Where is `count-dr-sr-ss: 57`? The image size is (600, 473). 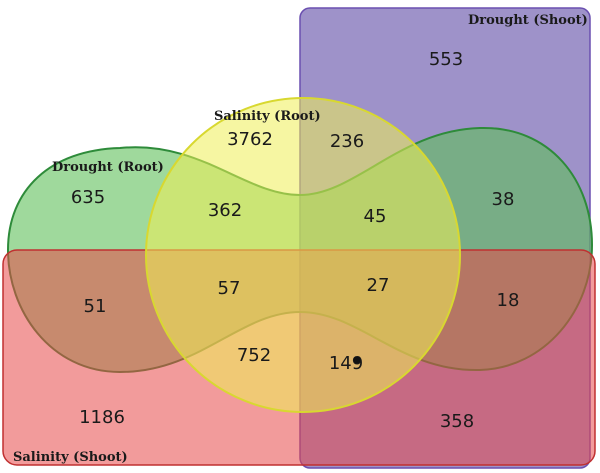
count-dr-sr-ss: 57 is located at coordinates (229, 288).